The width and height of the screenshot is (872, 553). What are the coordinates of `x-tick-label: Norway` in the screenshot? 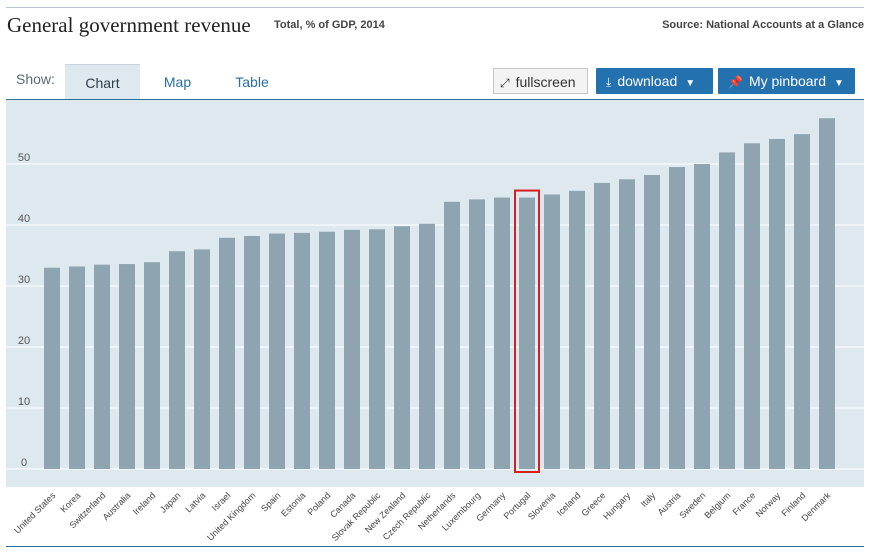 It's located at (768, 504).